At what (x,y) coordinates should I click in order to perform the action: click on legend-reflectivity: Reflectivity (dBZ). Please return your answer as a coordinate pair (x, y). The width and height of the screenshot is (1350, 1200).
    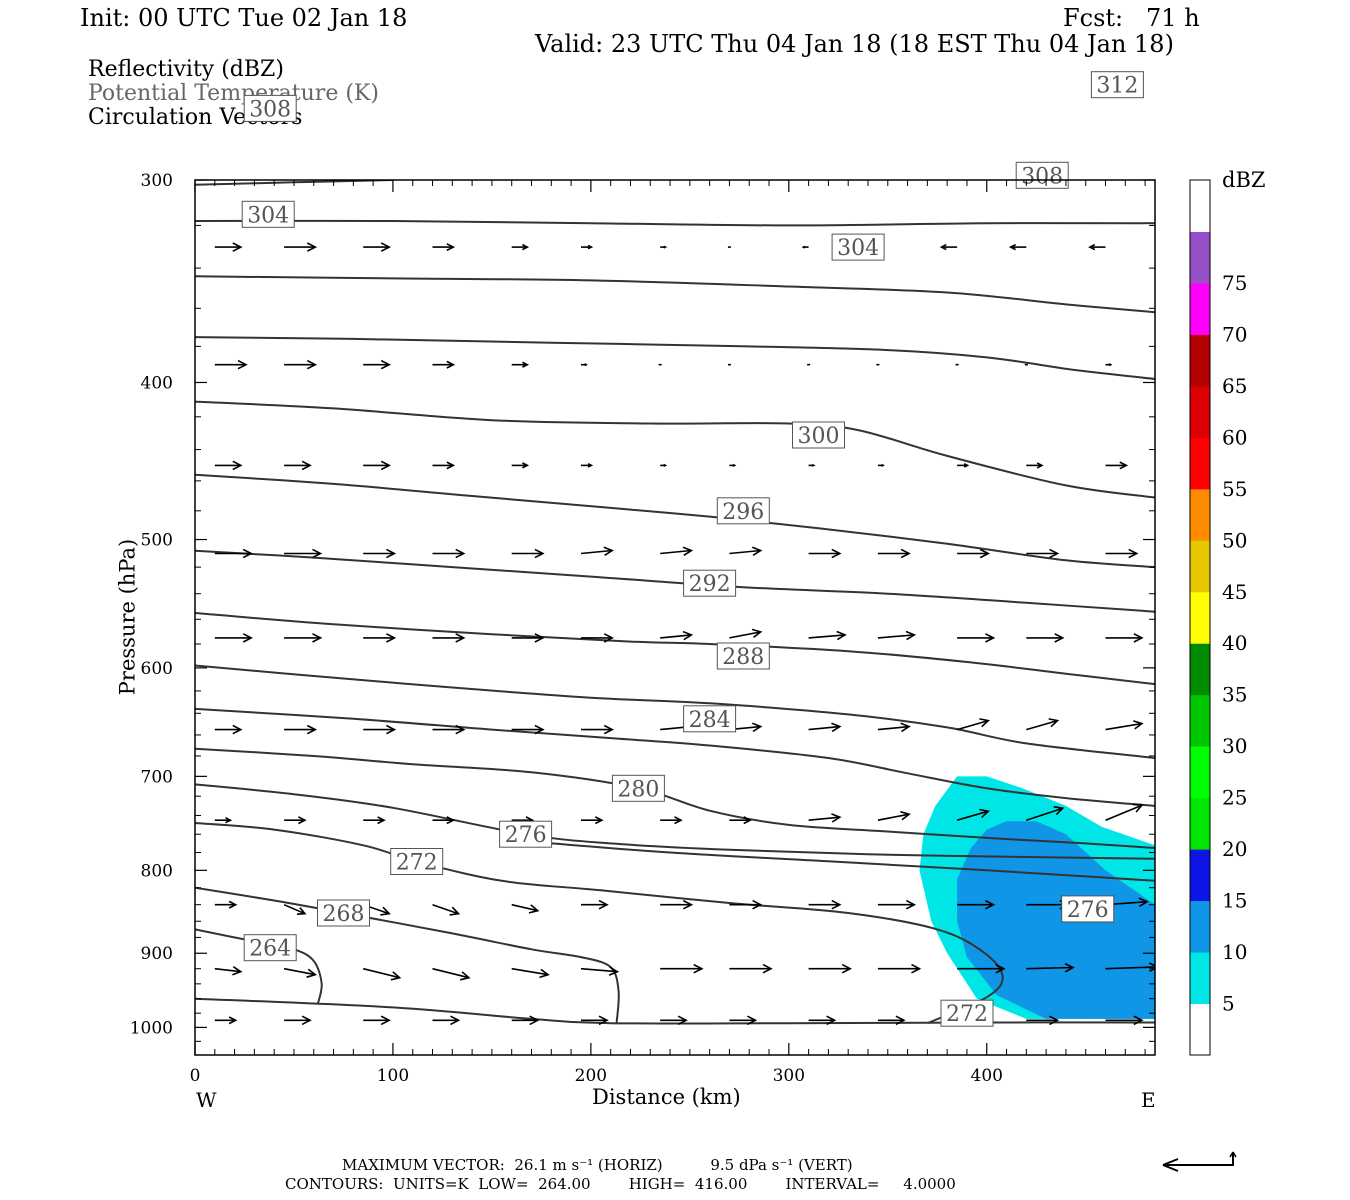
    Looking at the image, I should click on (186, 69).